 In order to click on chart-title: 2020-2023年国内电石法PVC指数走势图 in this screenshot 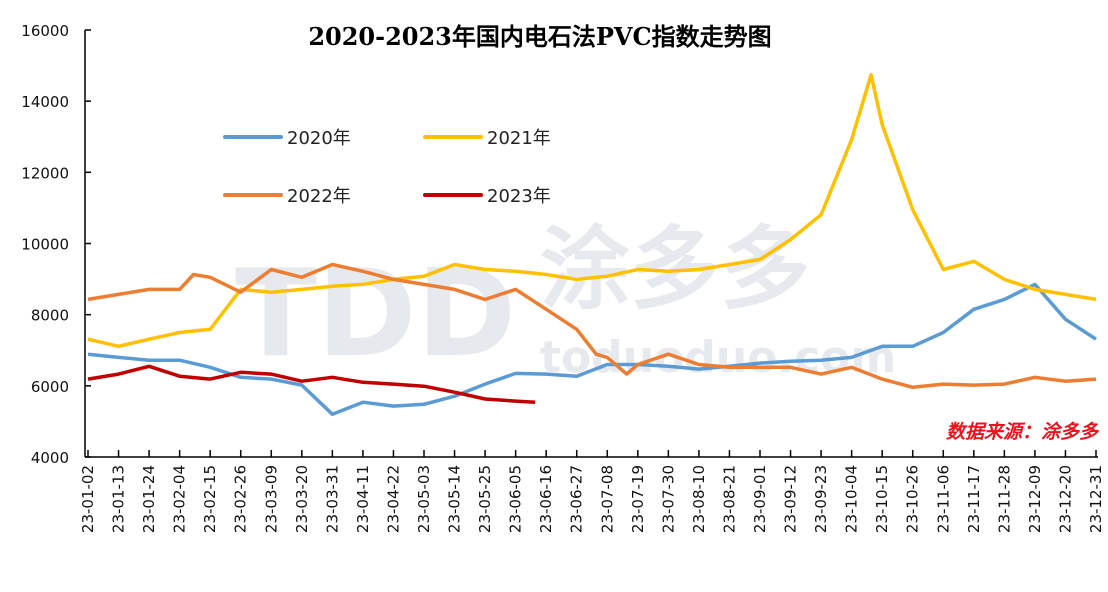, I will do `click(539, 36)`.